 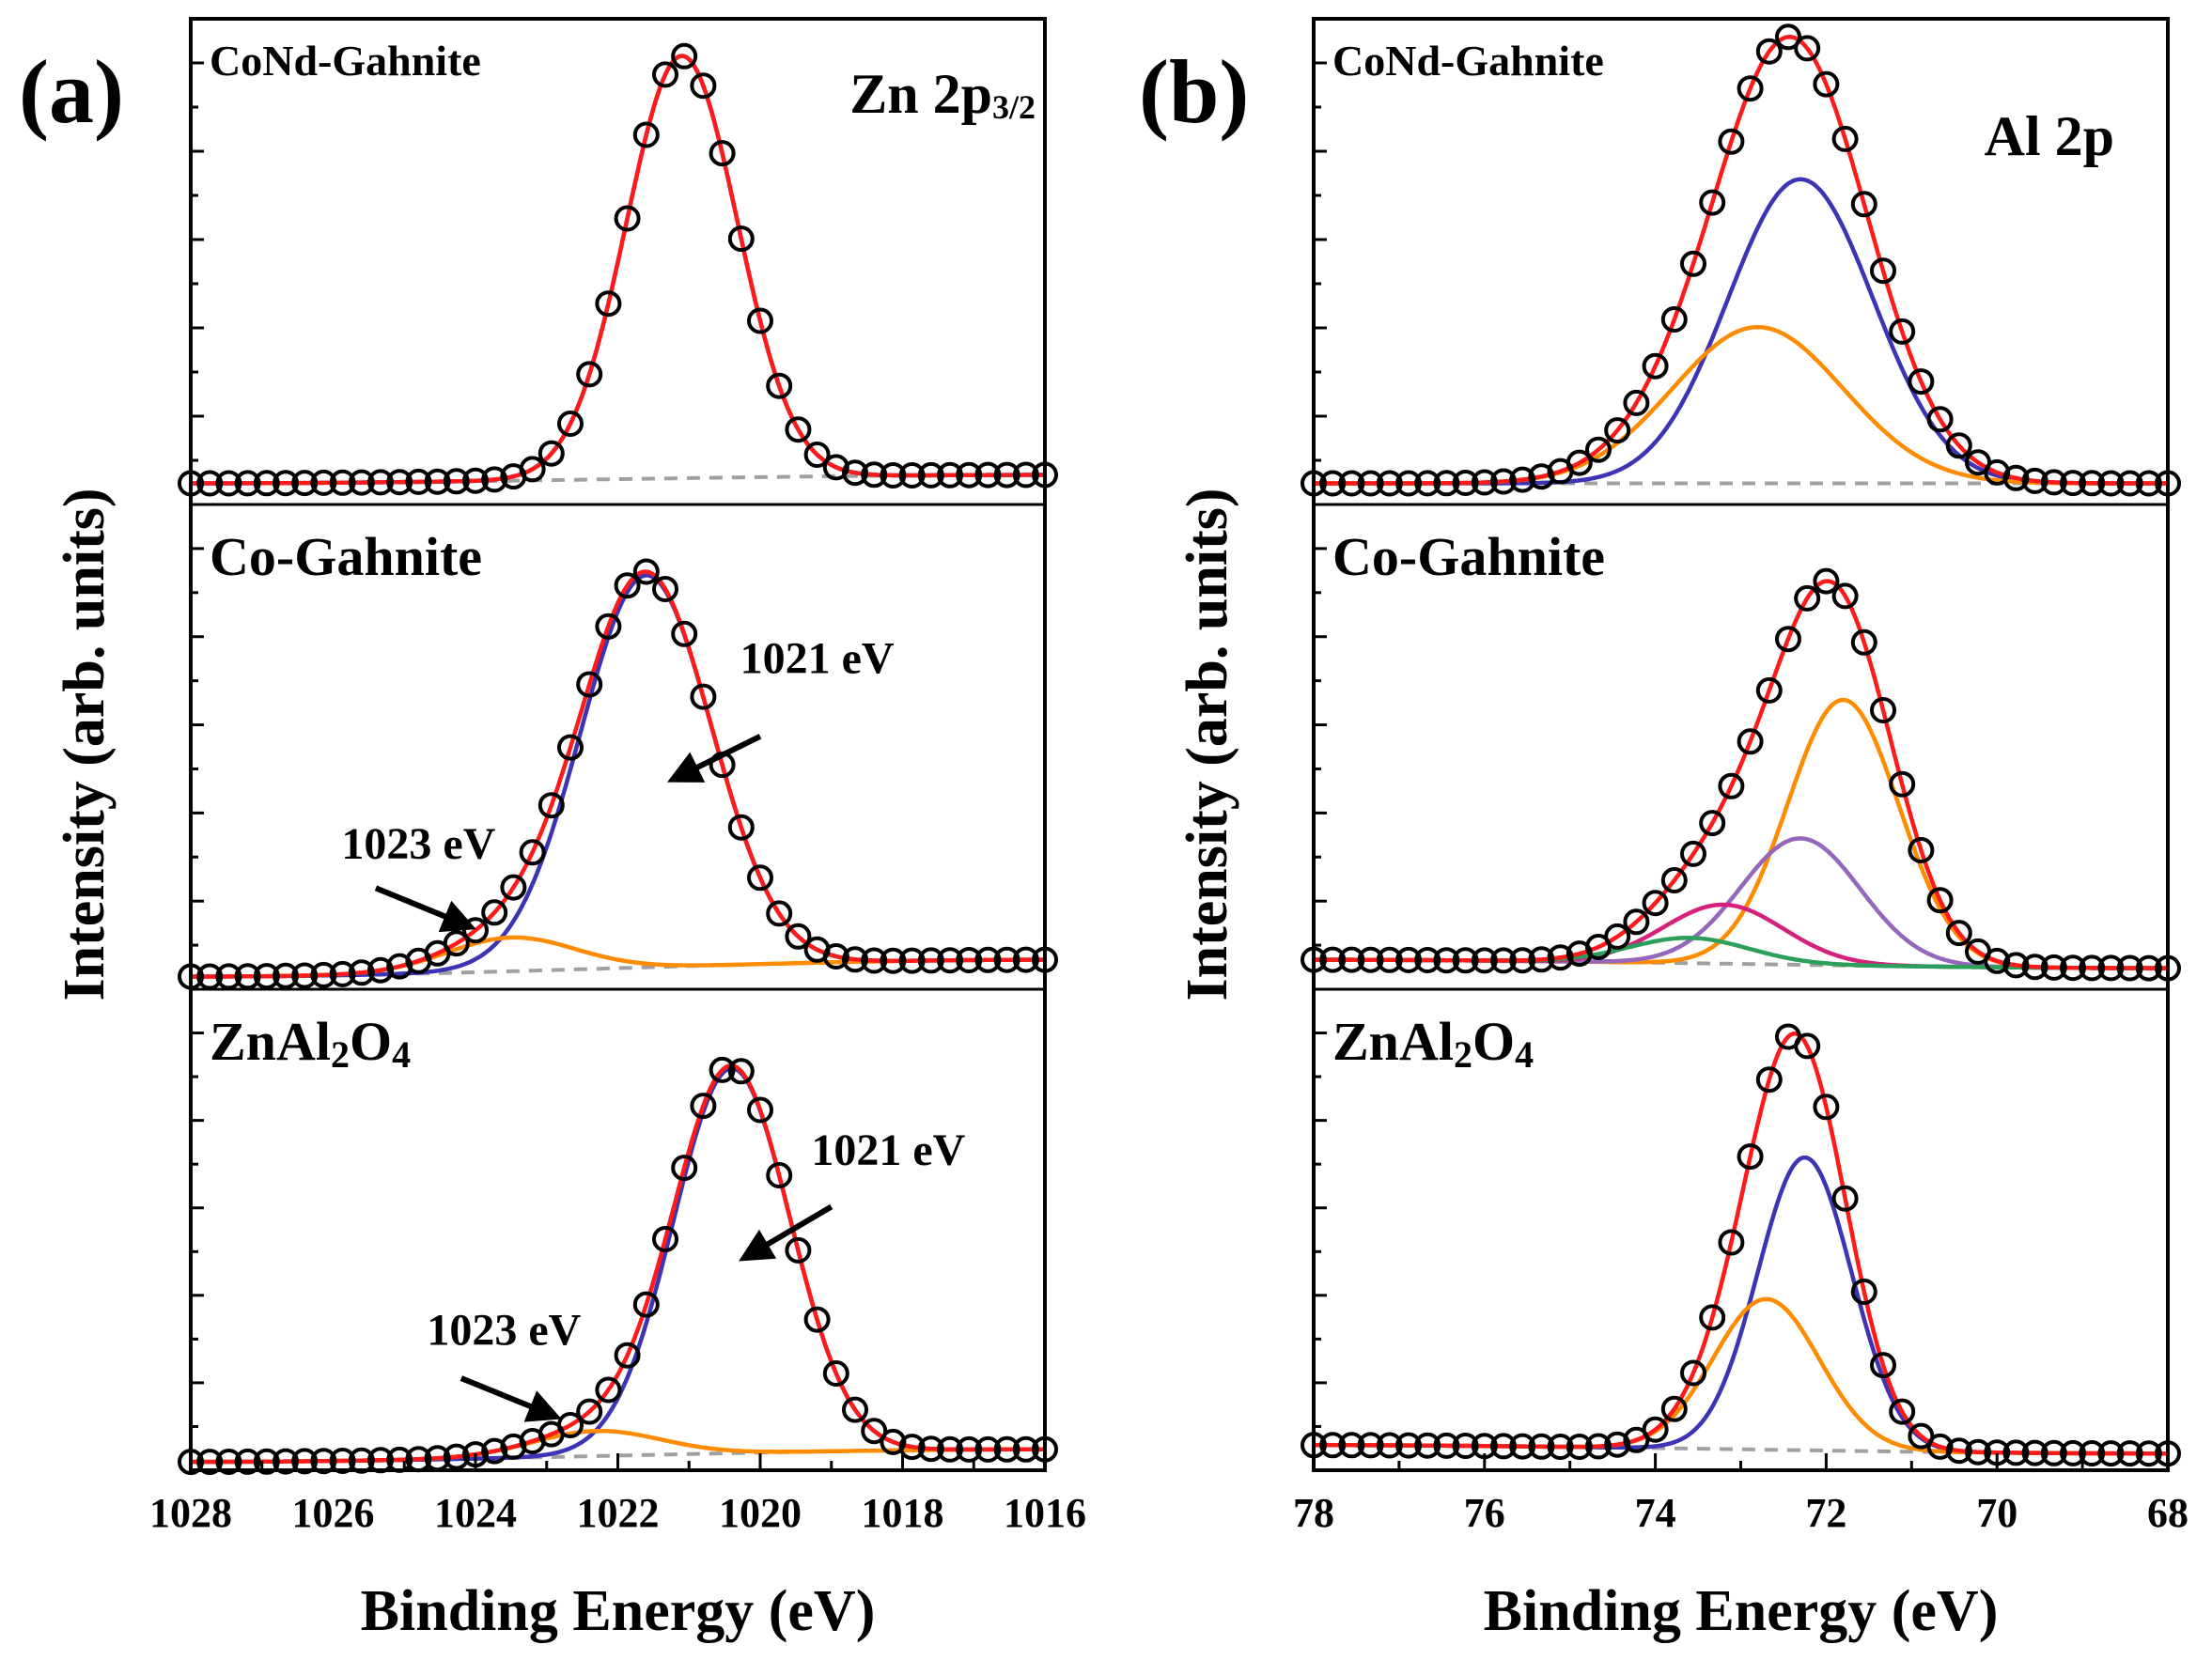 What do you see at coordinates (1468, 556) in the screenshot?
I see `sample-label: Co-Gahnite` at bounding box center [1468, 556].